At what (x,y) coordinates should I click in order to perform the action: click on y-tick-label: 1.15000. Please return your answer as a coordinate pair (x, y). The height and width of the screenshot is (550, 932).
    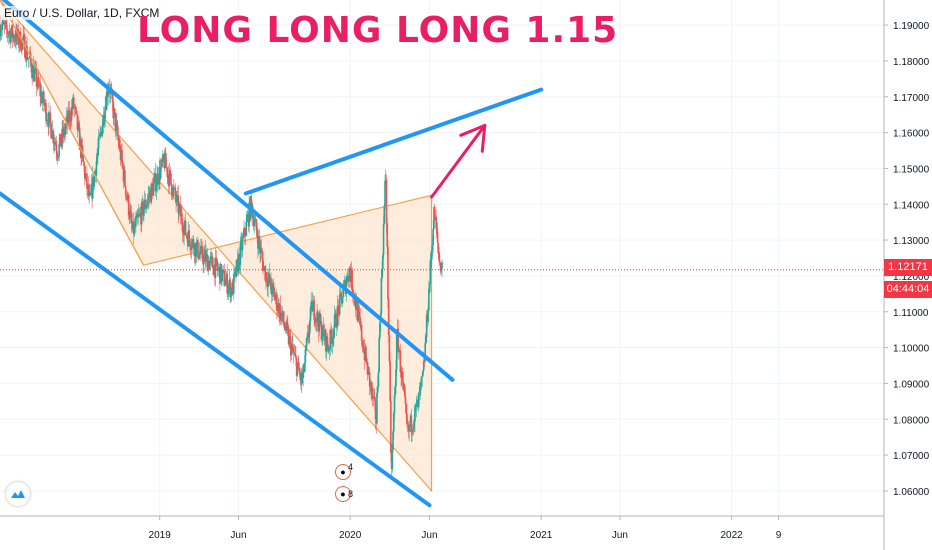
    Looking at the image, I should click on (911, 169).